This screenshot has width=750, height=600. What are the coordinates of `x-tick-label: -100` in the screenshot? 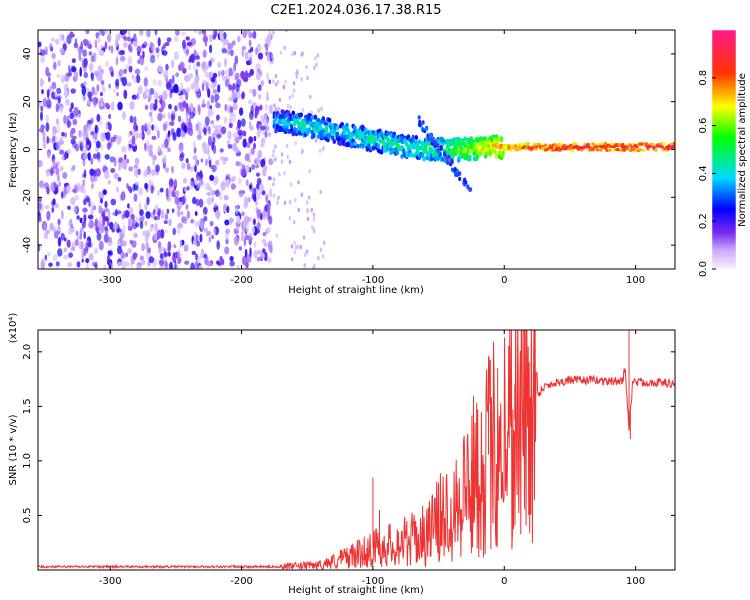 It's located at (373, 280).